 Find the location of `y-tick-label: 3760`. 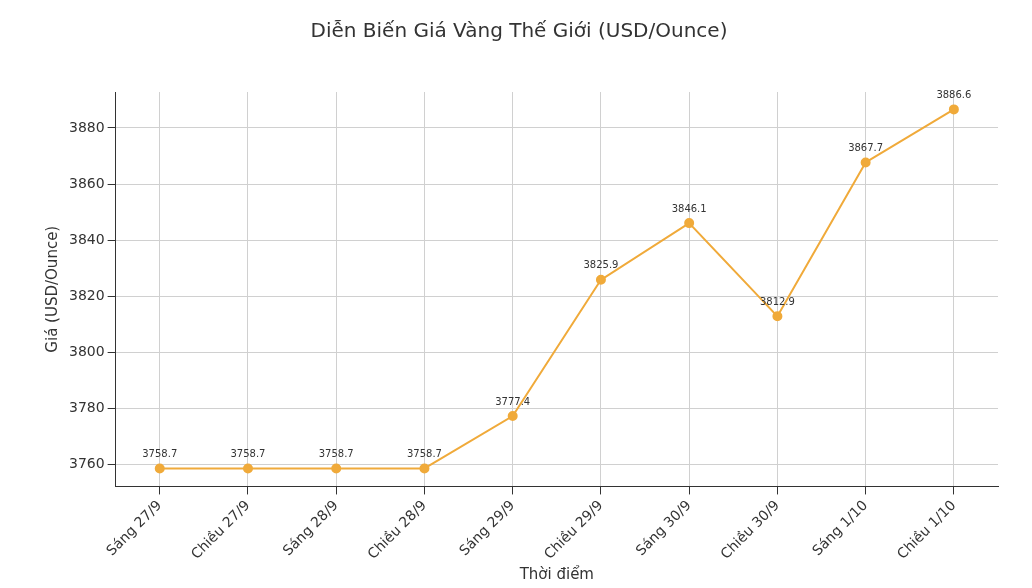

y-tick-label: 3760 is located at coordinates (86, 463).